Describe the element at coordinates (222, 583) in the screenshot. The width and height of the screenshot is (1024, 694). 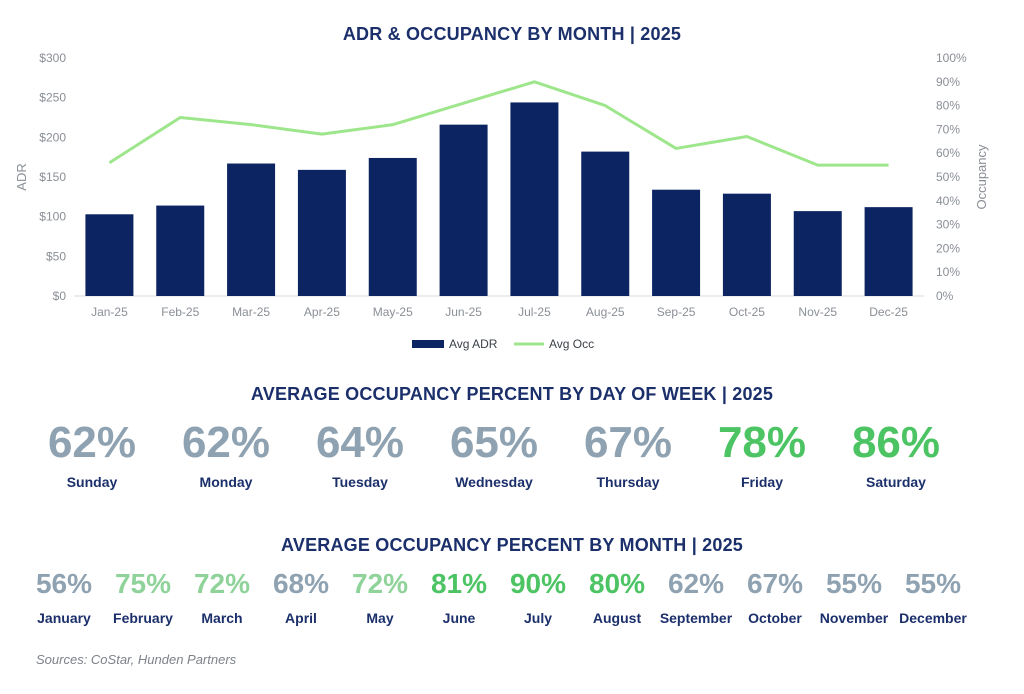
I see `month-percent: 72%` at that location.